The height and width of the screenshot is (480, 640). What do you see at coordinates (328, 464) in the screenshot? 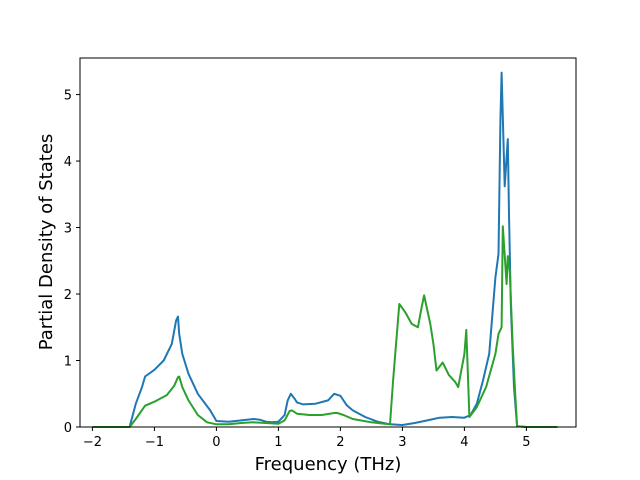
I see `x-axis-title: Frequency (THz)` at bounding box center [328, 464].